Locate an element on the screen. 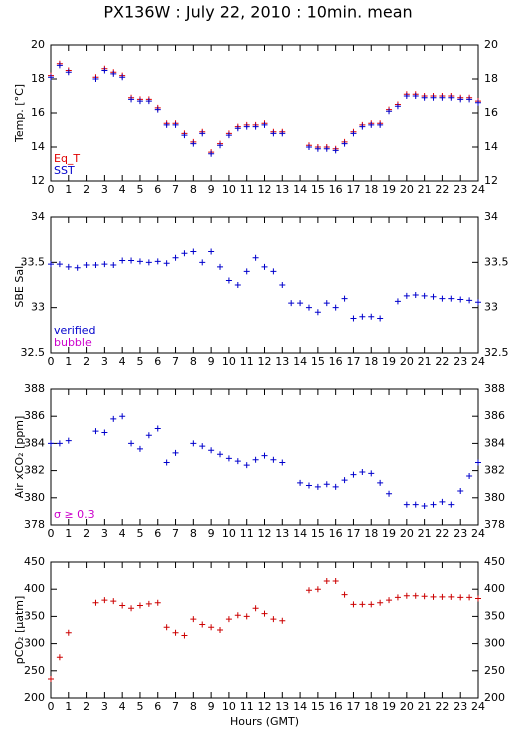 The image size is (515, 743). y-tick-label: 18 is located at coordinates (38, 78).